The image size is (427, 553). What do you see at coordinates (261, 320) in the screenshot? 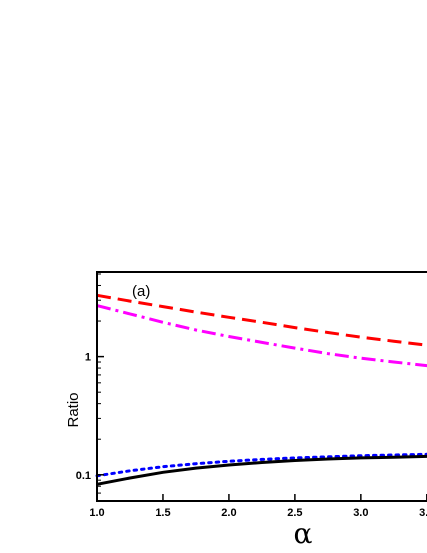
I see `series-line-dashed` at bounding box center [261, 320].